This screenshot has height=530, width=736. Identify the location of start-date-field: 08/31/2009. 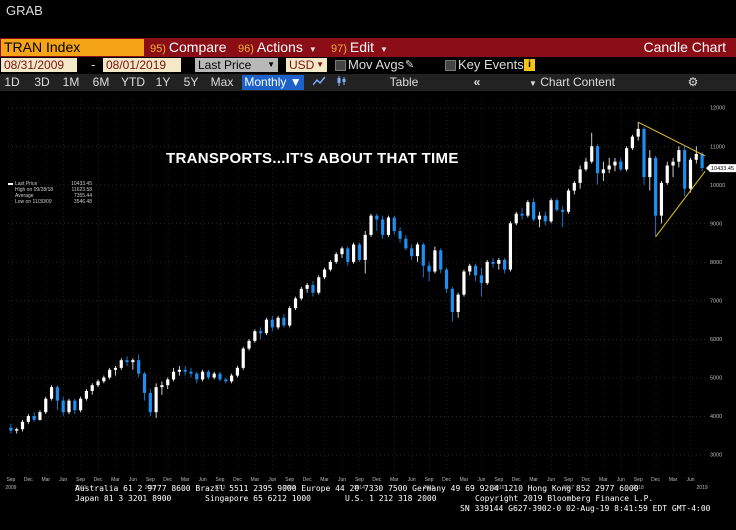
(39, 65).